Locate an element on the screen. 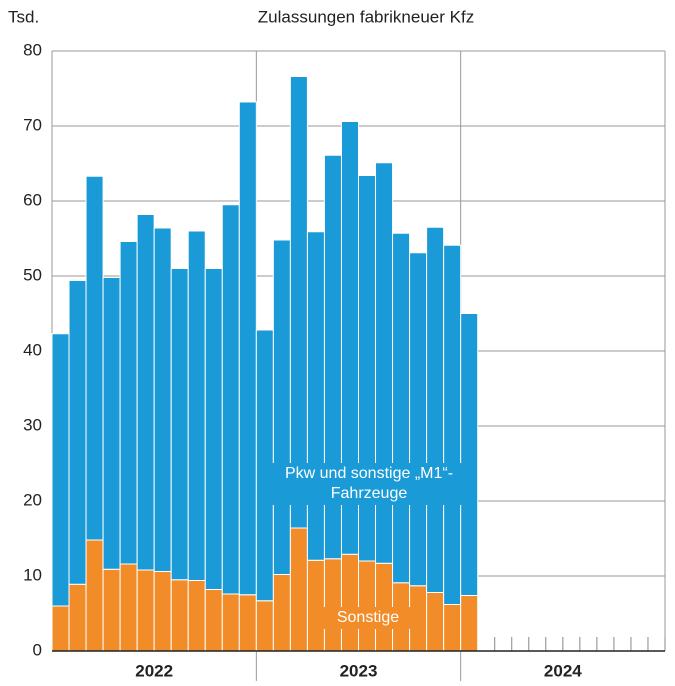 The image size is (675, 686). y-tick-label: 50 is located at coordinates (32, 274).